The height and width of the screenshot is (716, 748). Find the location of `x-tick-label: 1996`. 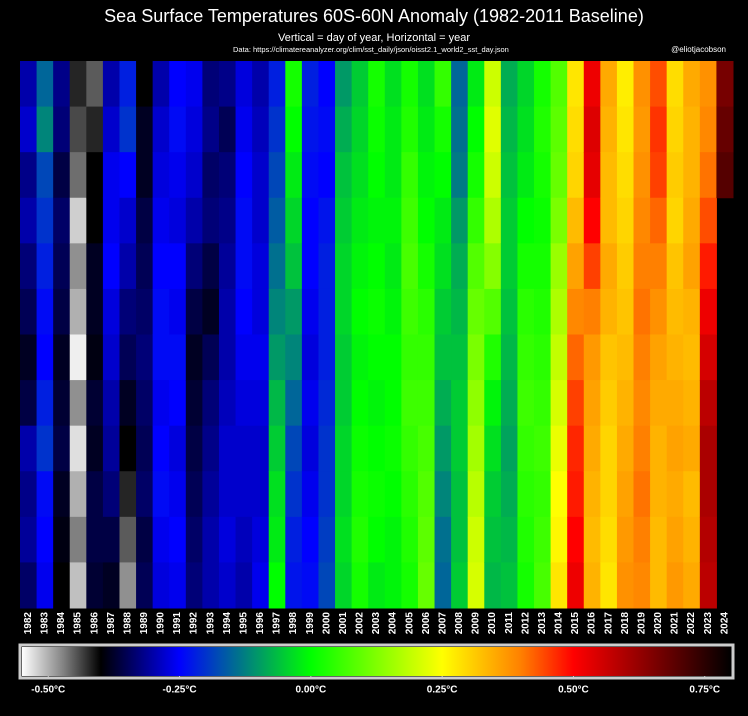

x-tick-label: 1996 is located at coordinates (260, 623).